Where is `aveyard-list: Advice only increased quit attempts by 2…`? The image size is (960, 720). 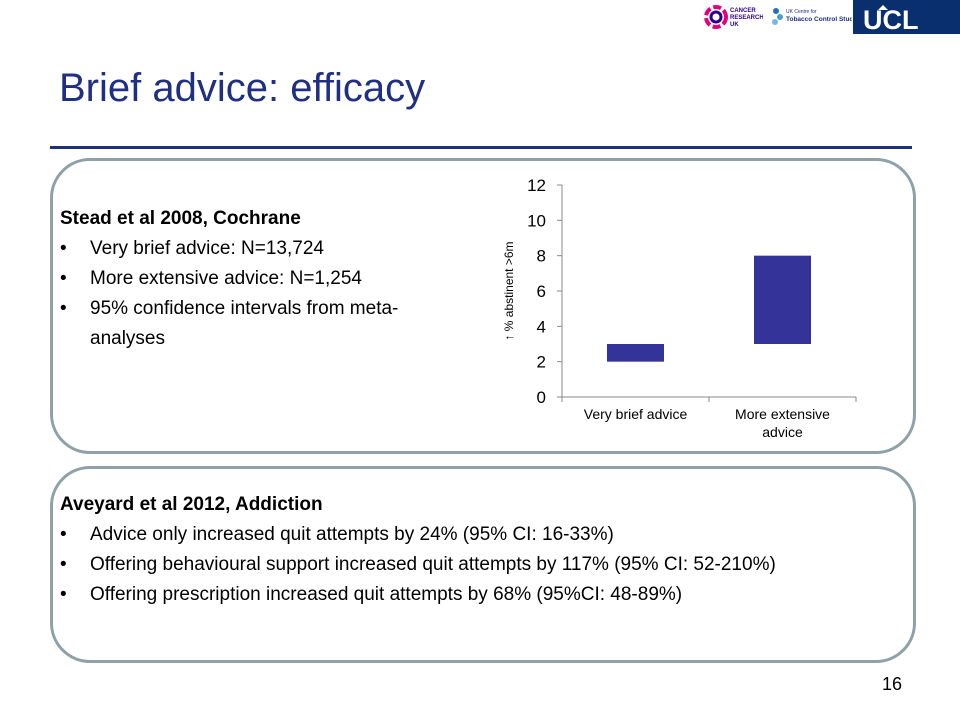
aveyard-list: Advice only increased quit attempts by 2… is located at coordinates (480, 565).